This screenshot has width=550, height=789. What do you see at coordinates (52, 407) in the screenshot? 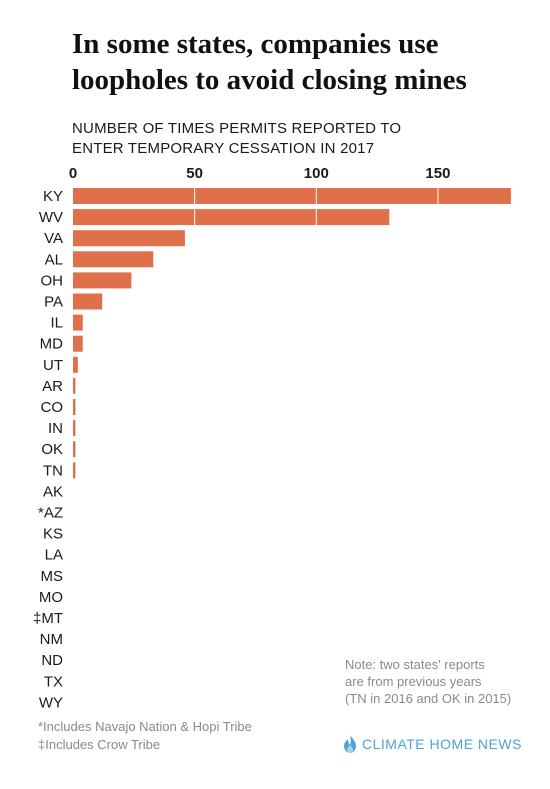
I see `y-category-label: CO` at bounding box center [52, 407].